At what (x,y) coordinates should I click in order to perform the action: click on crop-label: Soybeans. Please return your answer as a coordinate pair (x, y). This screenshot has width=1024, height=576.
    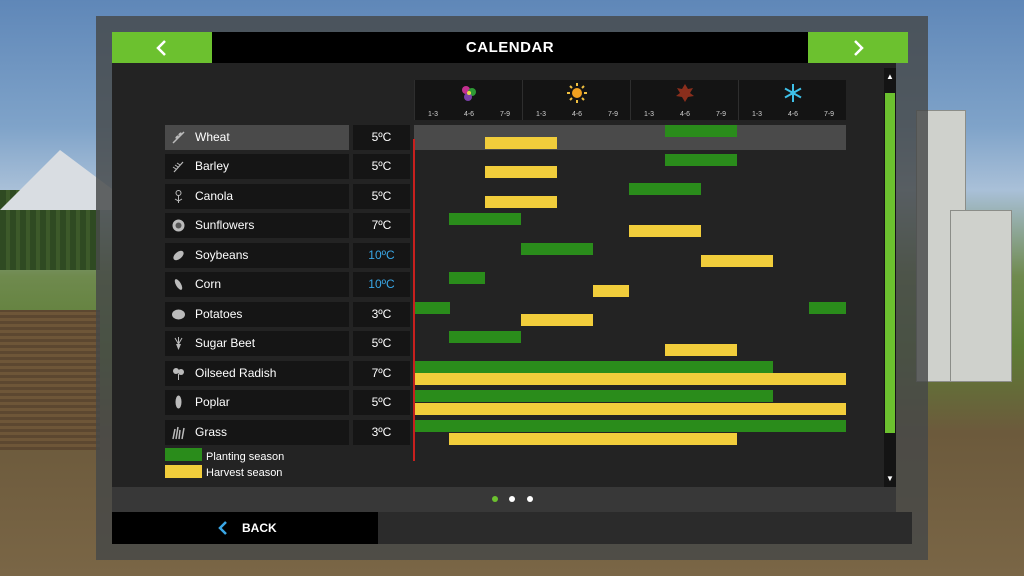
    Looking at the image, I should click on (222, 255).